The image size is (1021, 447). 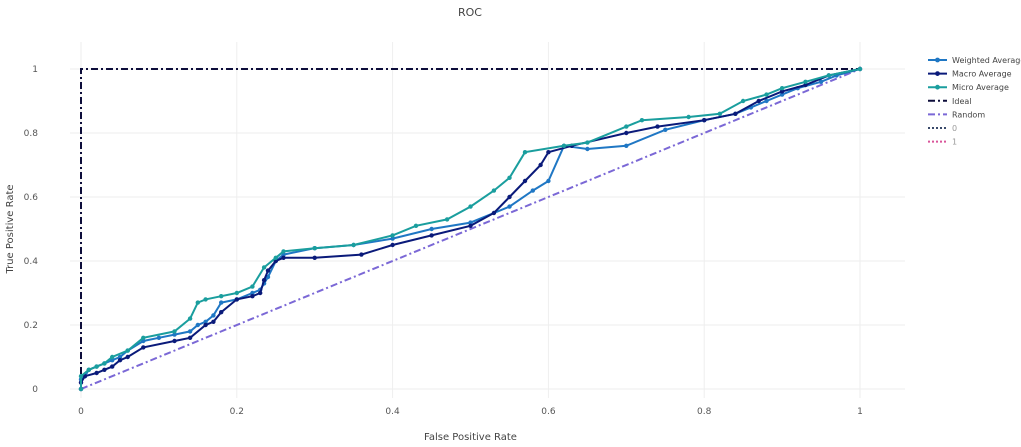 What do you see at coordinates (980, 87) in the screenshot?
I see `legend-label: Micro Average` at bounding box center [980, 87].